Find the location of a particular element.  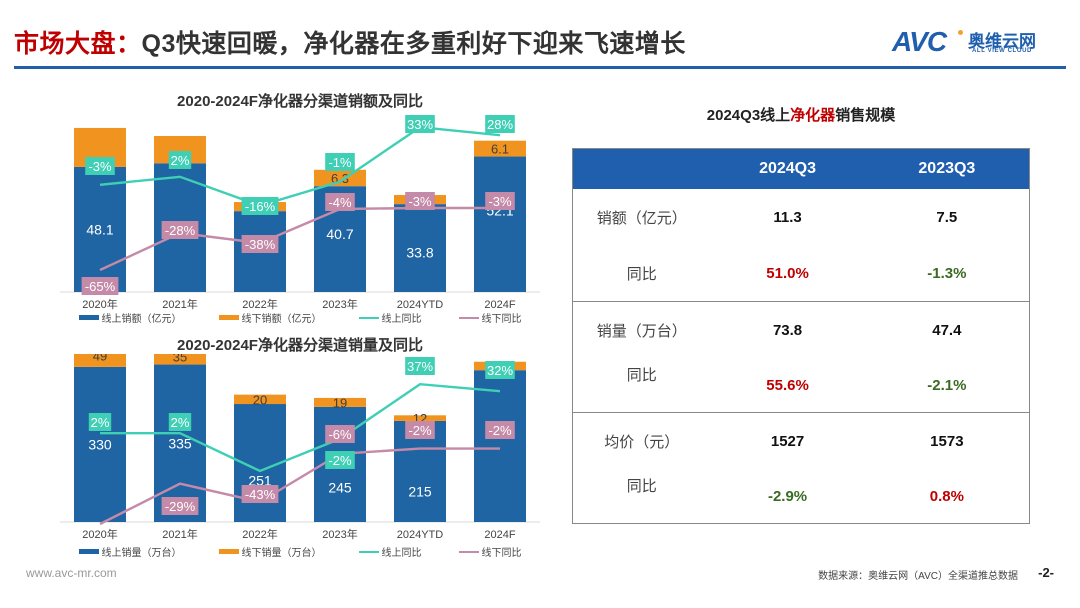

logo-cn: 奥维云网 is located at coordinates (1002, 41).